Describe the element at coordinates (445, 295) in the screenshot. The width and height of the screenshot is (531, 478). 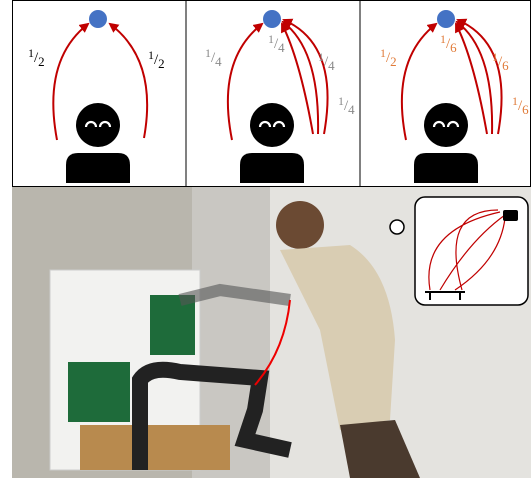
I see `inset-table` at that location.